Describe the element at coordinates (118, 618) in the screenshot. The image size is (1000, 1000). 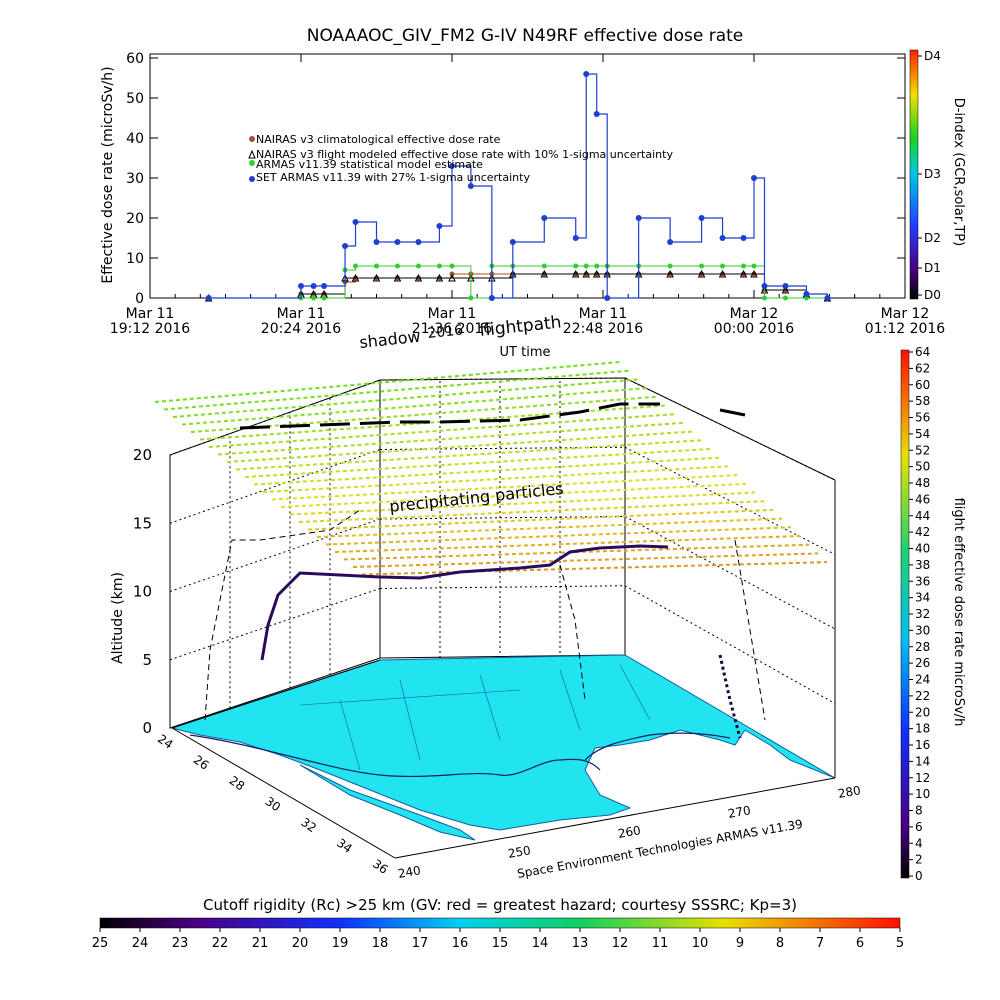
I see `ylabel-altitude: Altitude (km)` at that location.